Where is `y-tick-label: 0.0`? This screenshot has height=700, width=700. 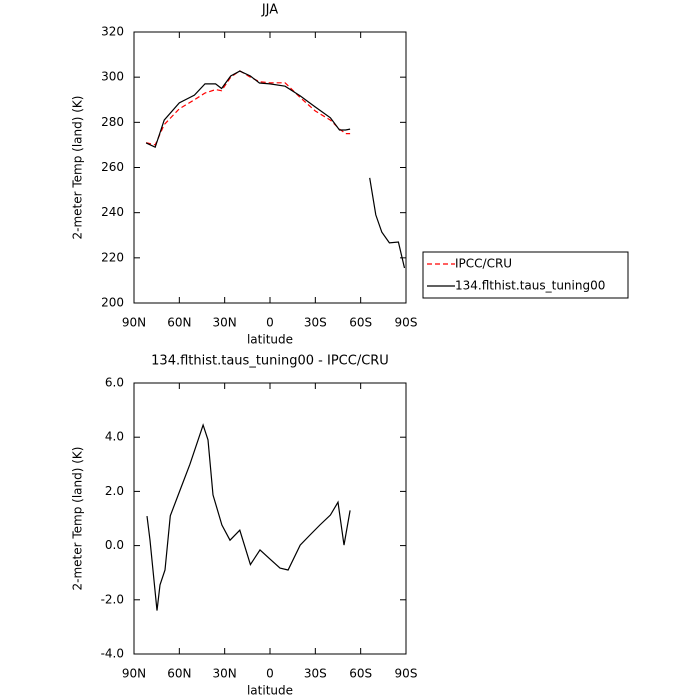 y-tick-label: 0.0 is located at coordinates (114, 545).